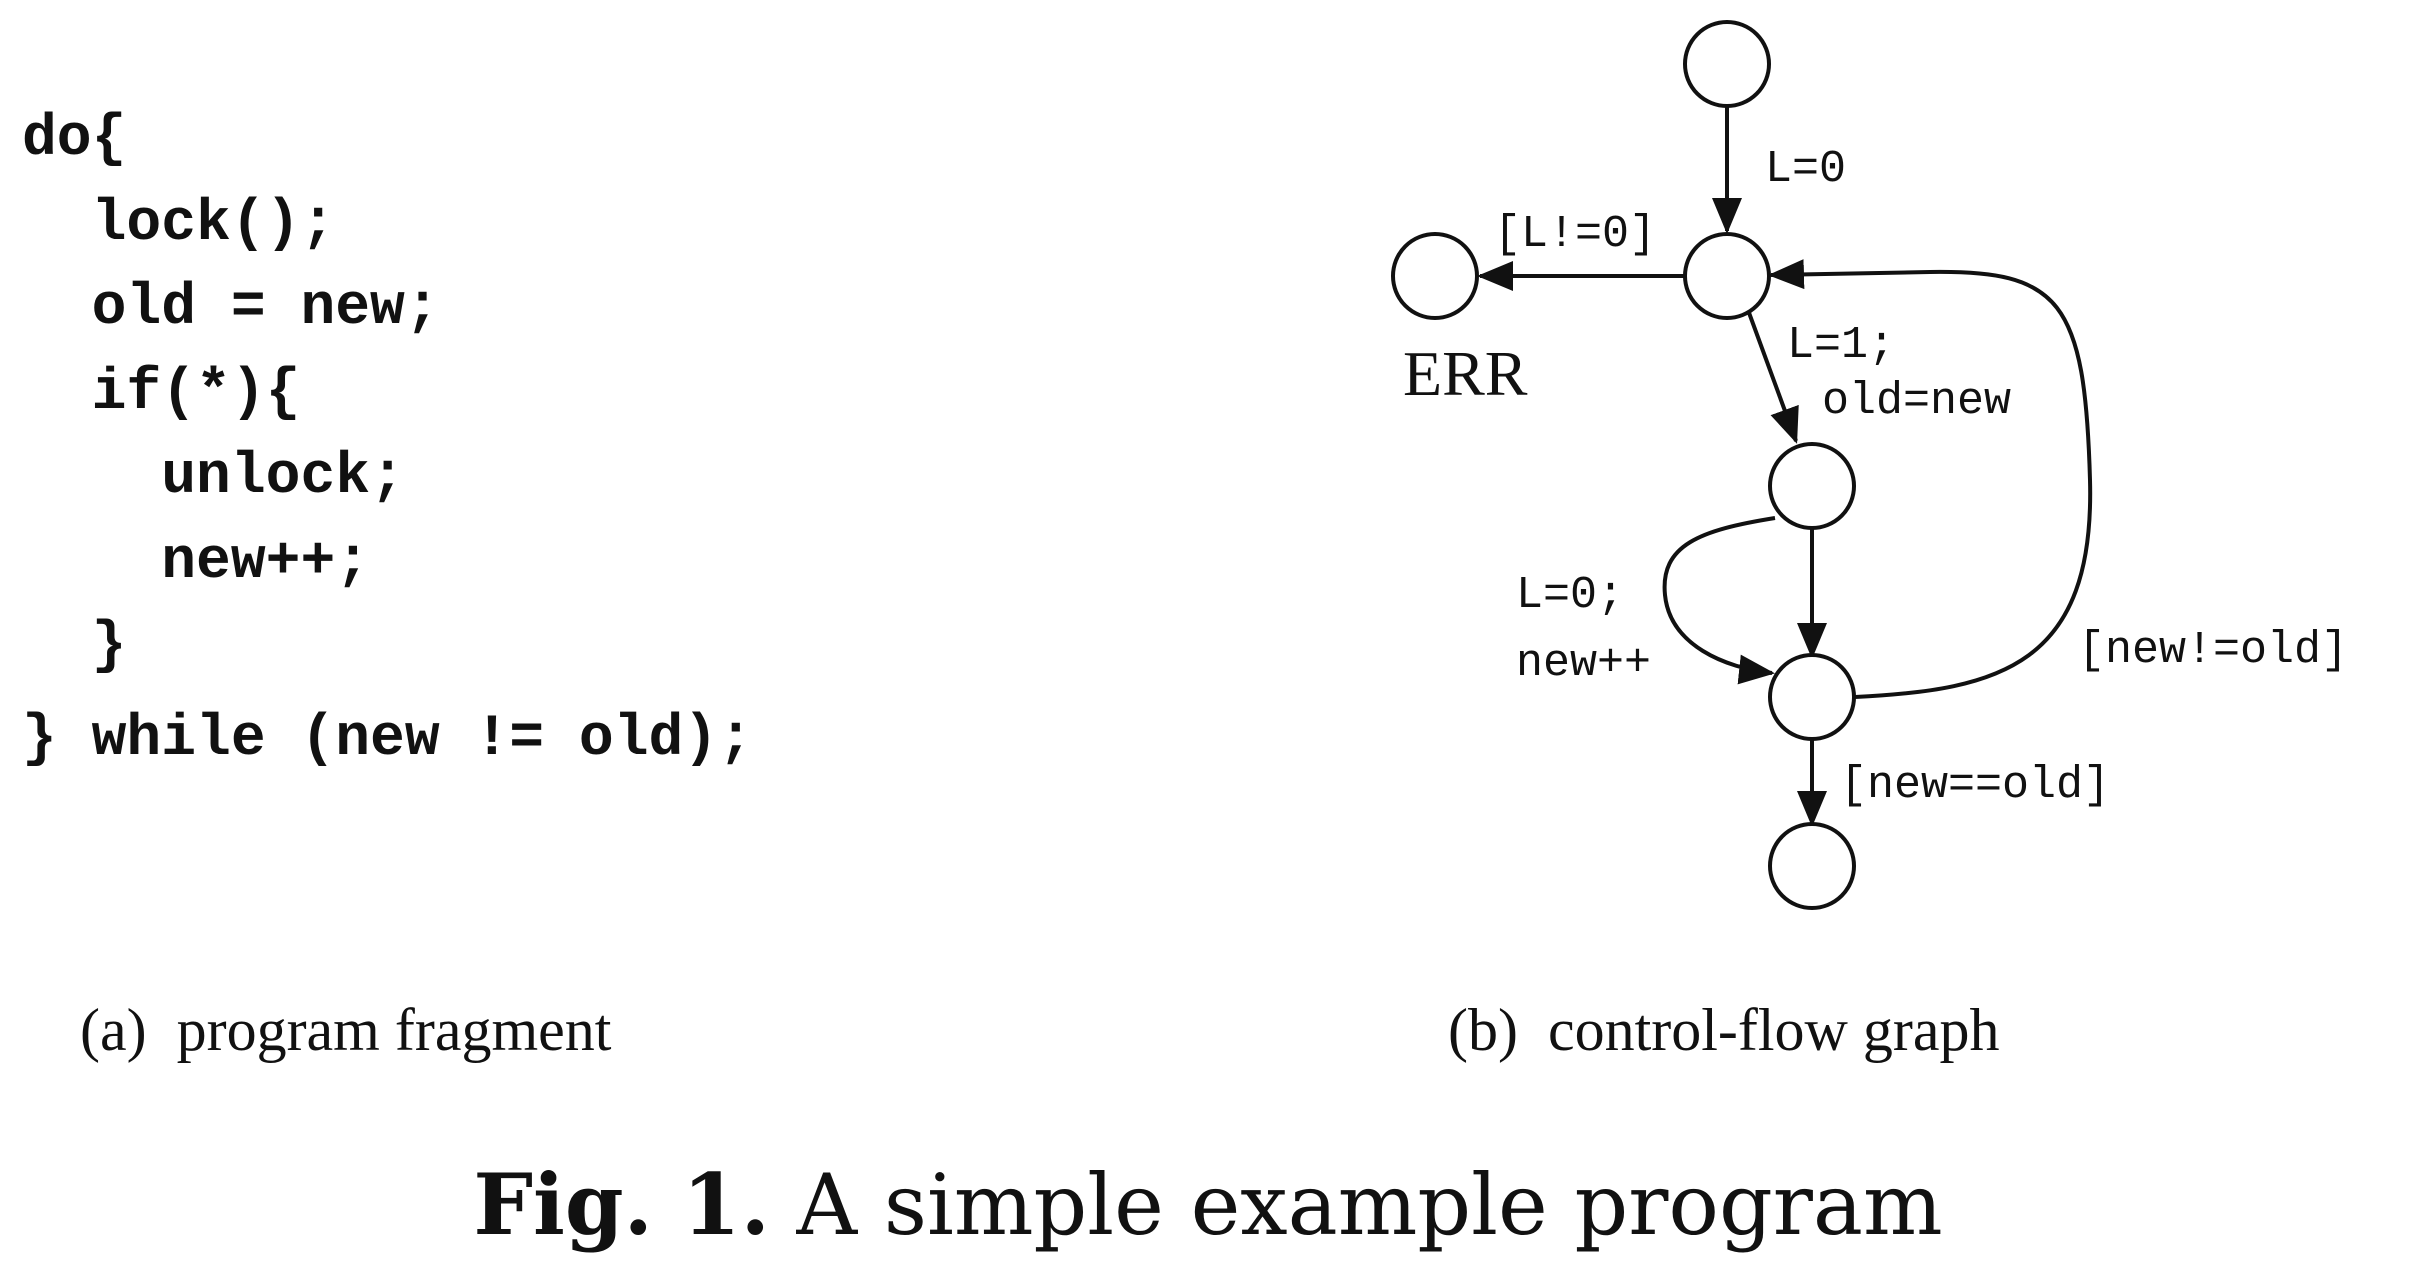 The image size is (2416, 1285). Describe the element at coordinates (1841, 345) in the screenshot. I see `edge-label-lock-1: L=1;` at that location.